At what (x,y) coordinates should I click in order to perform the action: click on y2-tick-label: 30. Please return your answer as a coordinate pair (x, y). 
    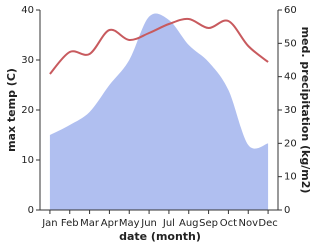
    Looking at the image, I should click on (290, 110).